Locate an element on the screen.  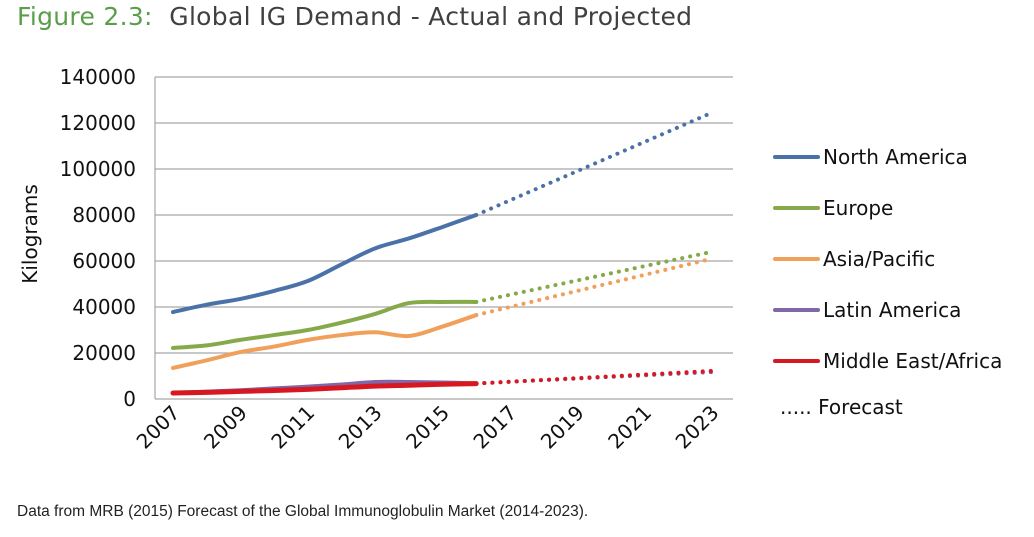
legend-item: Middle East/Africa is located at coordinates (887, 361).